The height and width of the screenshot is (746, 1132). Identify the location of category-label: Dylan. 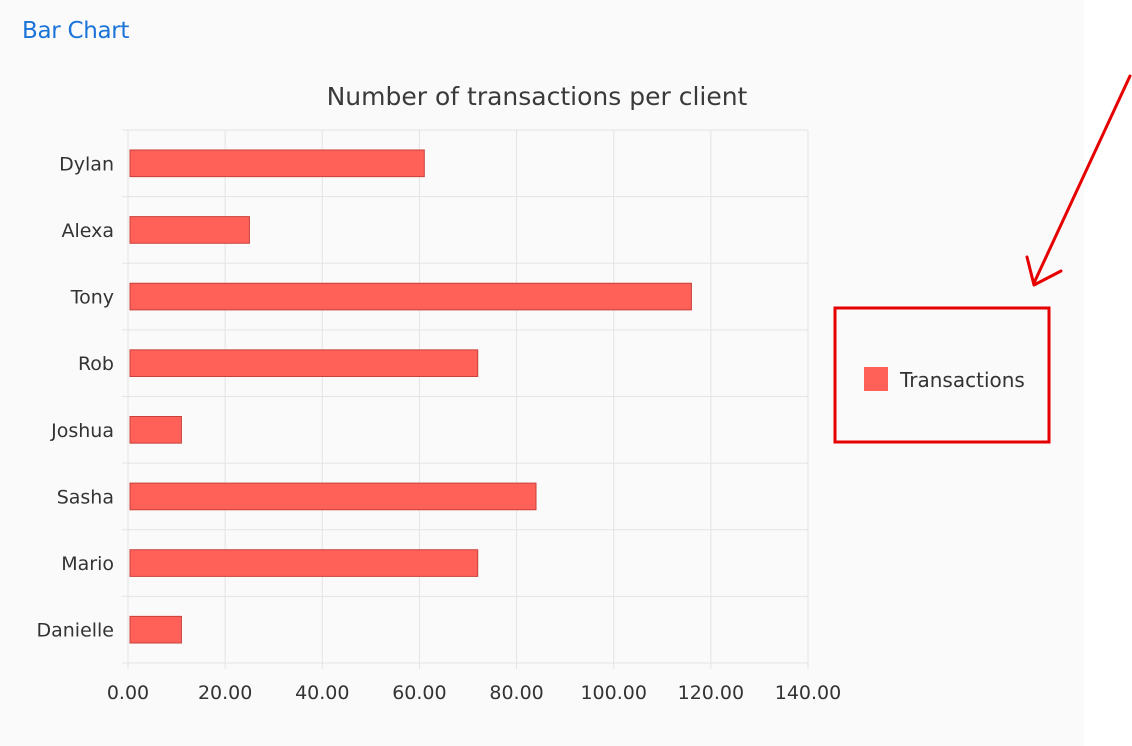
(86, 164).